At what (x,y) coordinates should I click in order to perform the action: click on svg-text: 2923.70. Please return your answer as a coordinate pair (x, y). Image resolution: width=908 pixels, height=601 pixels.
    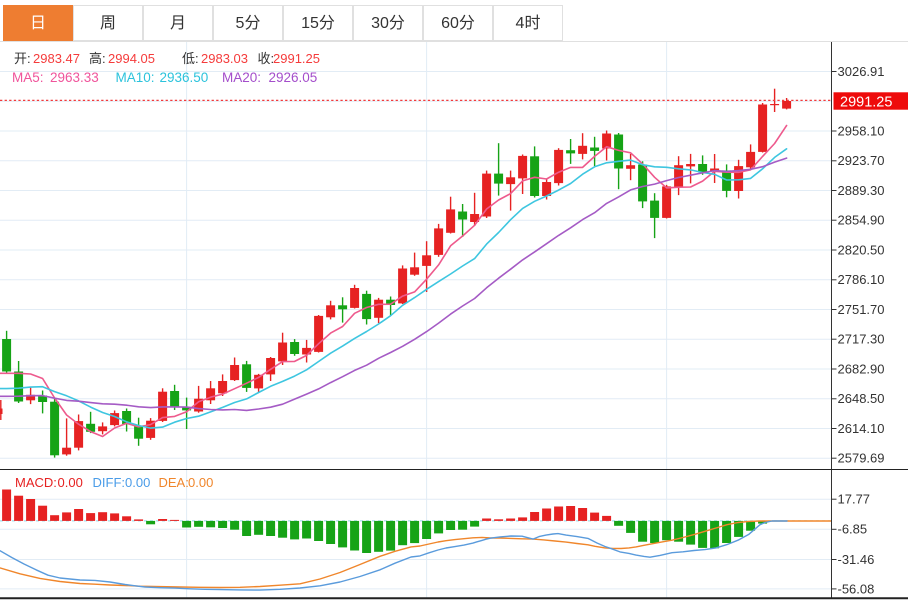
    Looking at the image, I should click on (861, 160).